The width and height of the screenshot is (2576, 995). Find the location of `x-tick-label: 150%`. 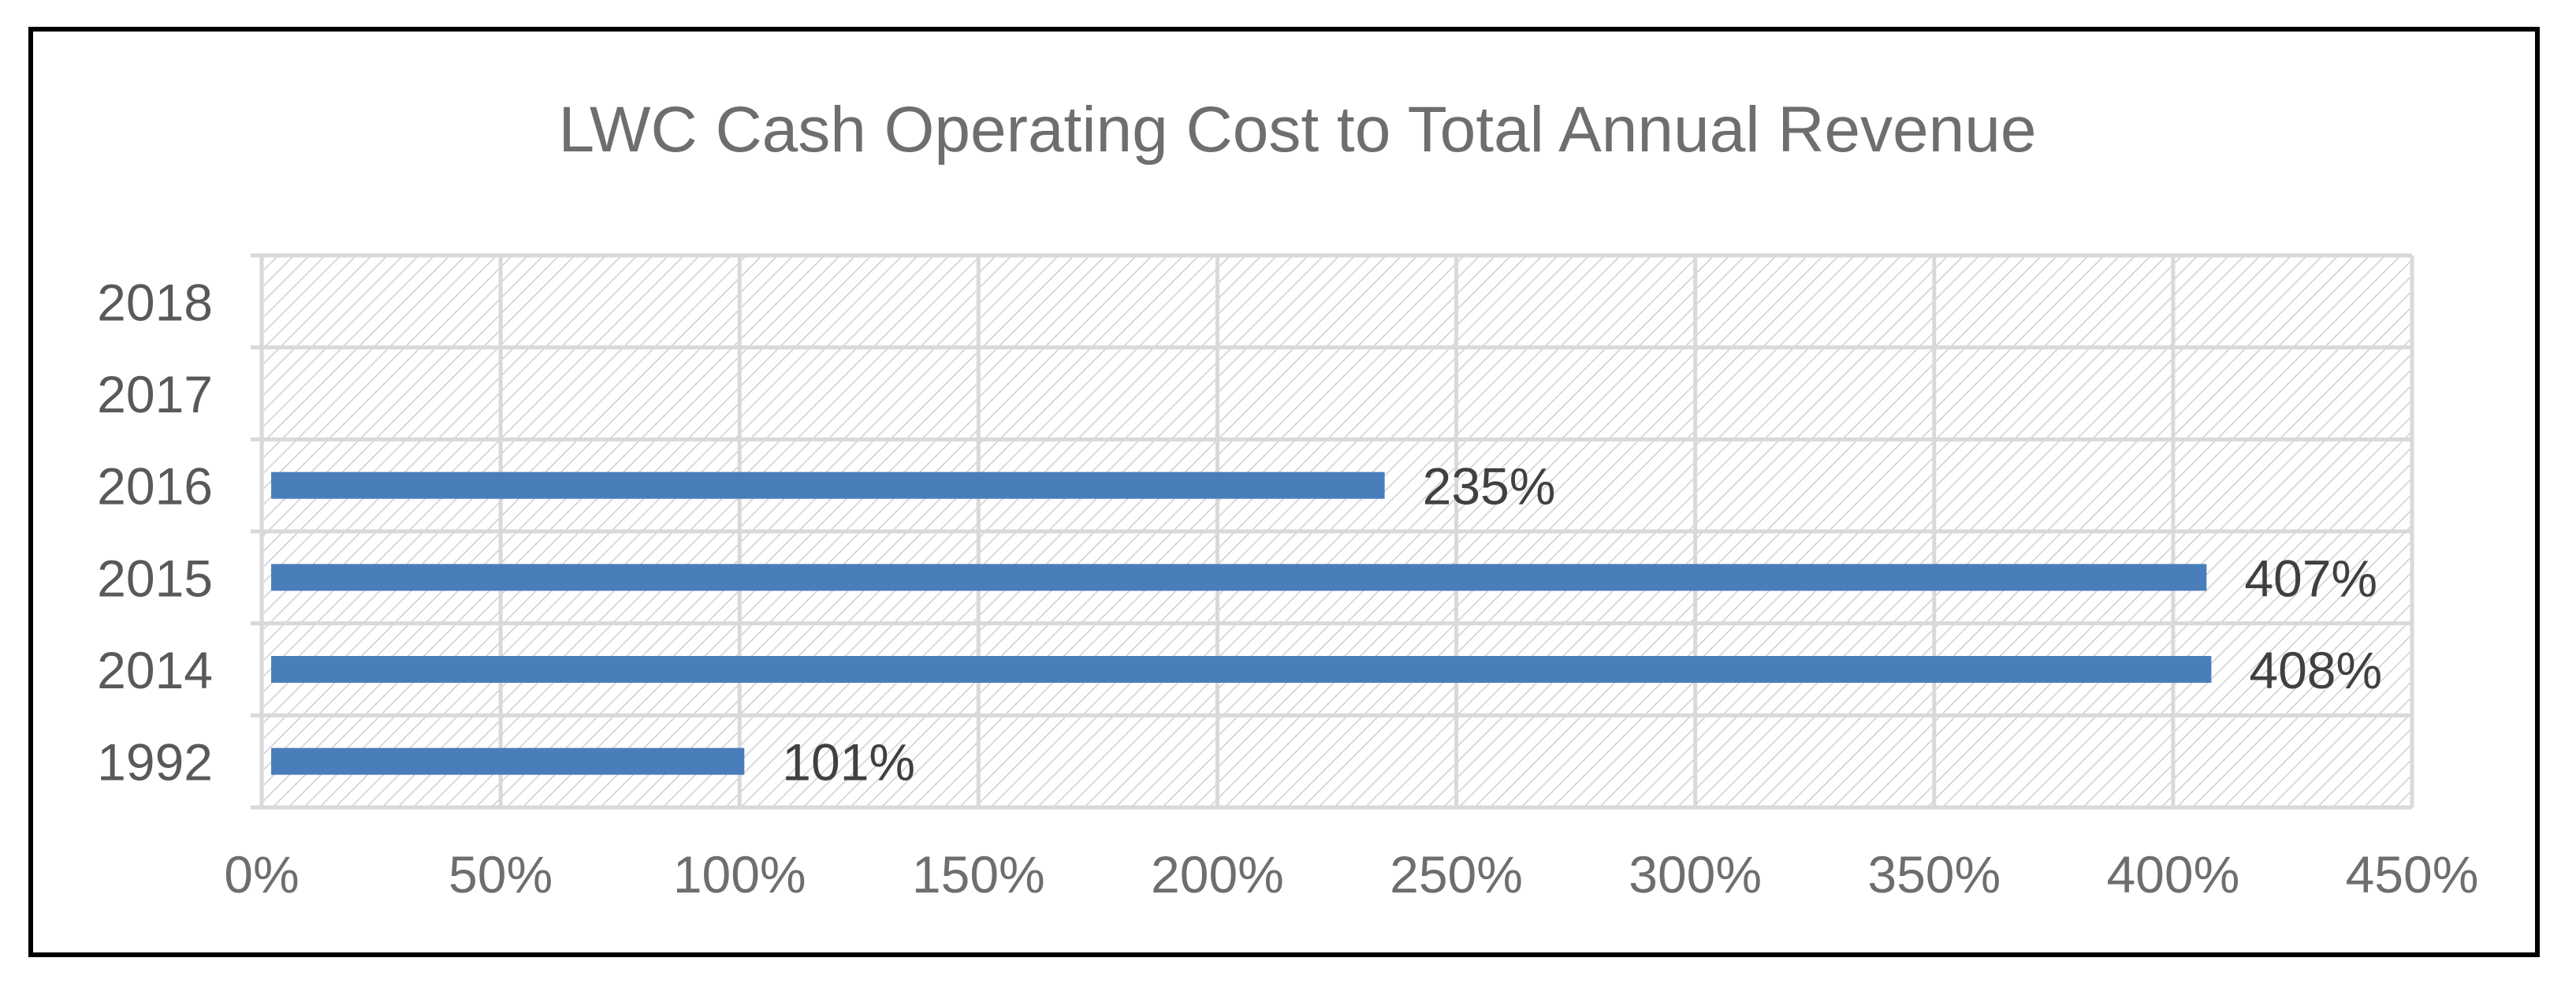

x-tick-label: 150% is located at coordinates (978, 874).